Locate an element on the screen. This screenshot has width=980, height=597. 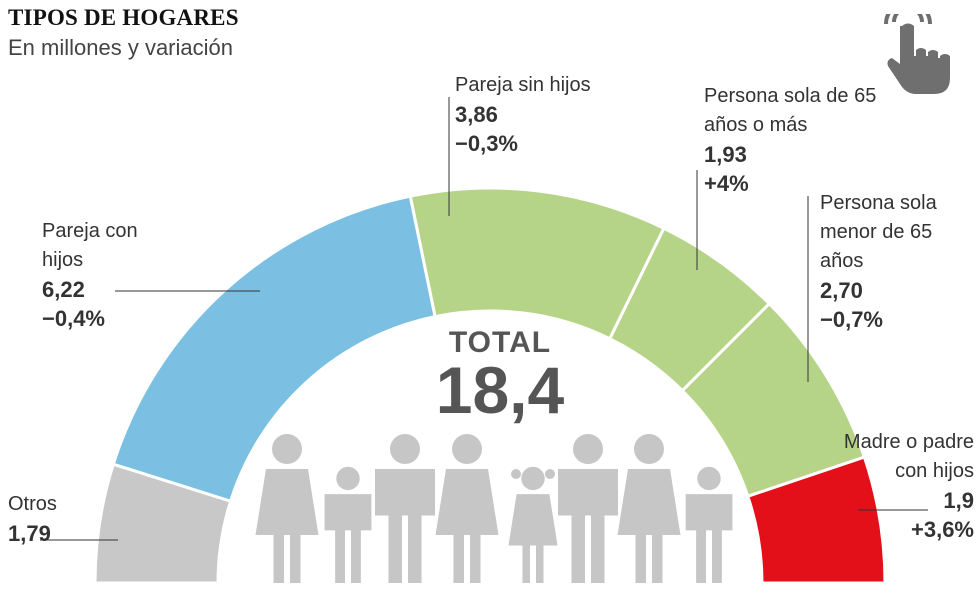
slice-change: +4% is located at coordinates (726, 183).